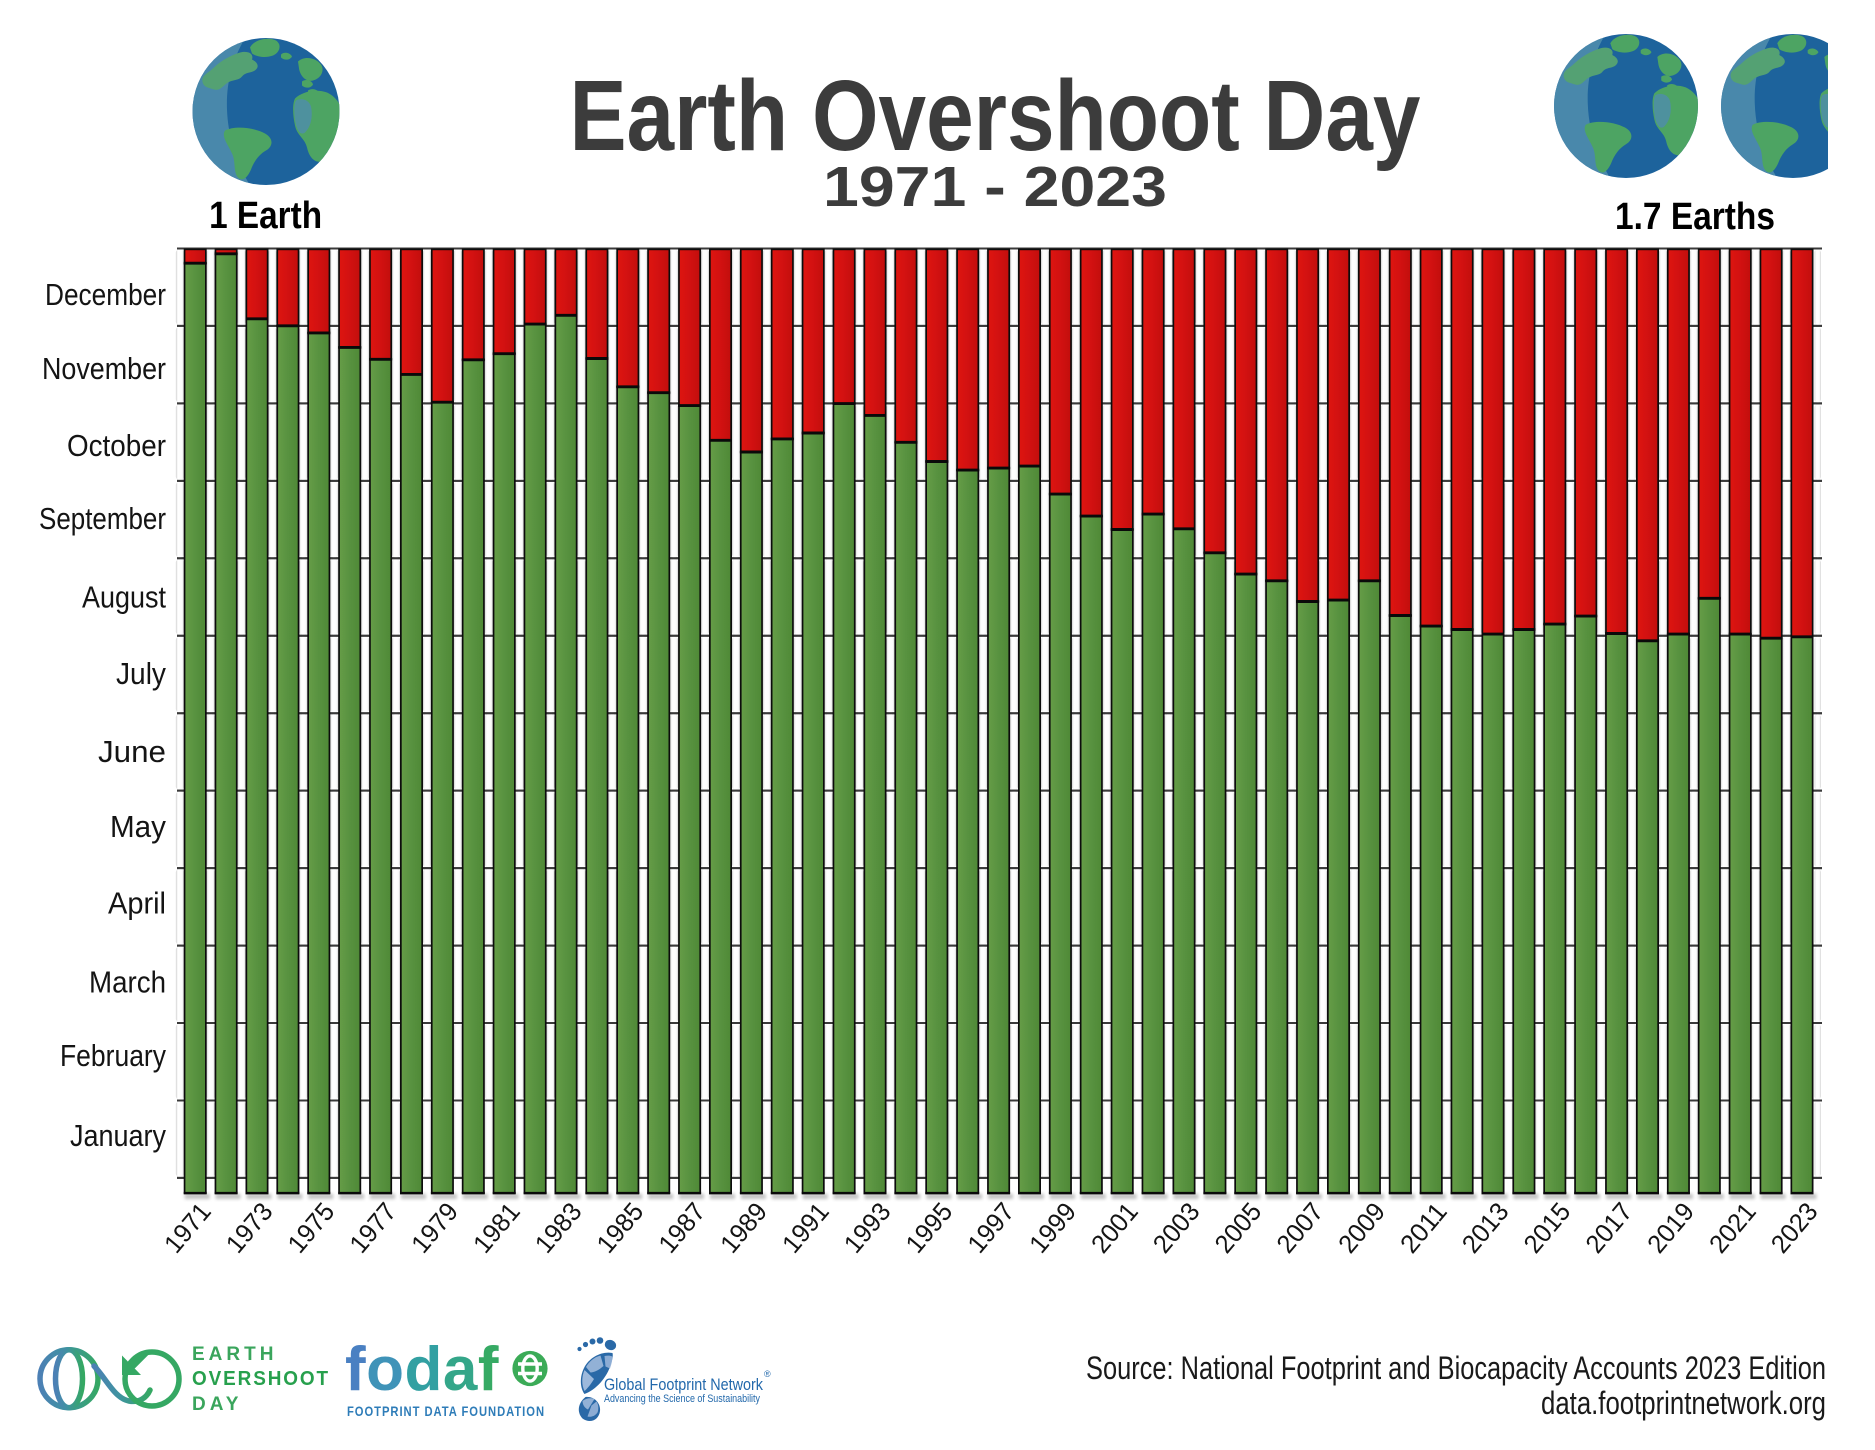 Image resolution: width=1875 pixels, height=1450 pixels. What do you see at coordinates (261, 1379) in the screenshot?
I see `svg-text: OVERSHOOT` at bounding box center [261, 1379].